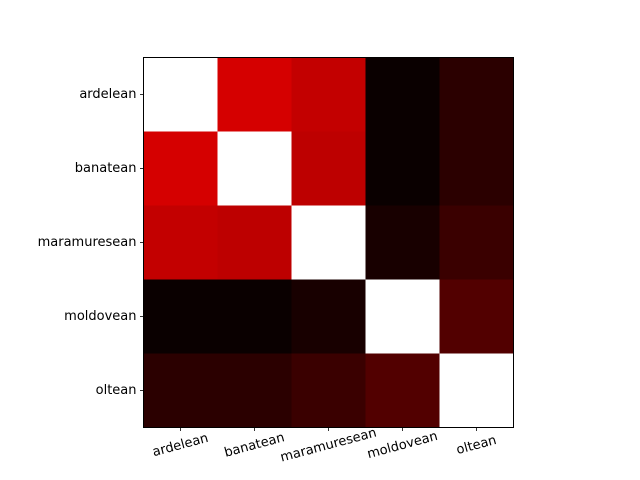 This screenshot has height=480, width=640. Describe the element at coordinates (180, 445) in the screenshot. I see `x-tick-label: ardelean` at that location.